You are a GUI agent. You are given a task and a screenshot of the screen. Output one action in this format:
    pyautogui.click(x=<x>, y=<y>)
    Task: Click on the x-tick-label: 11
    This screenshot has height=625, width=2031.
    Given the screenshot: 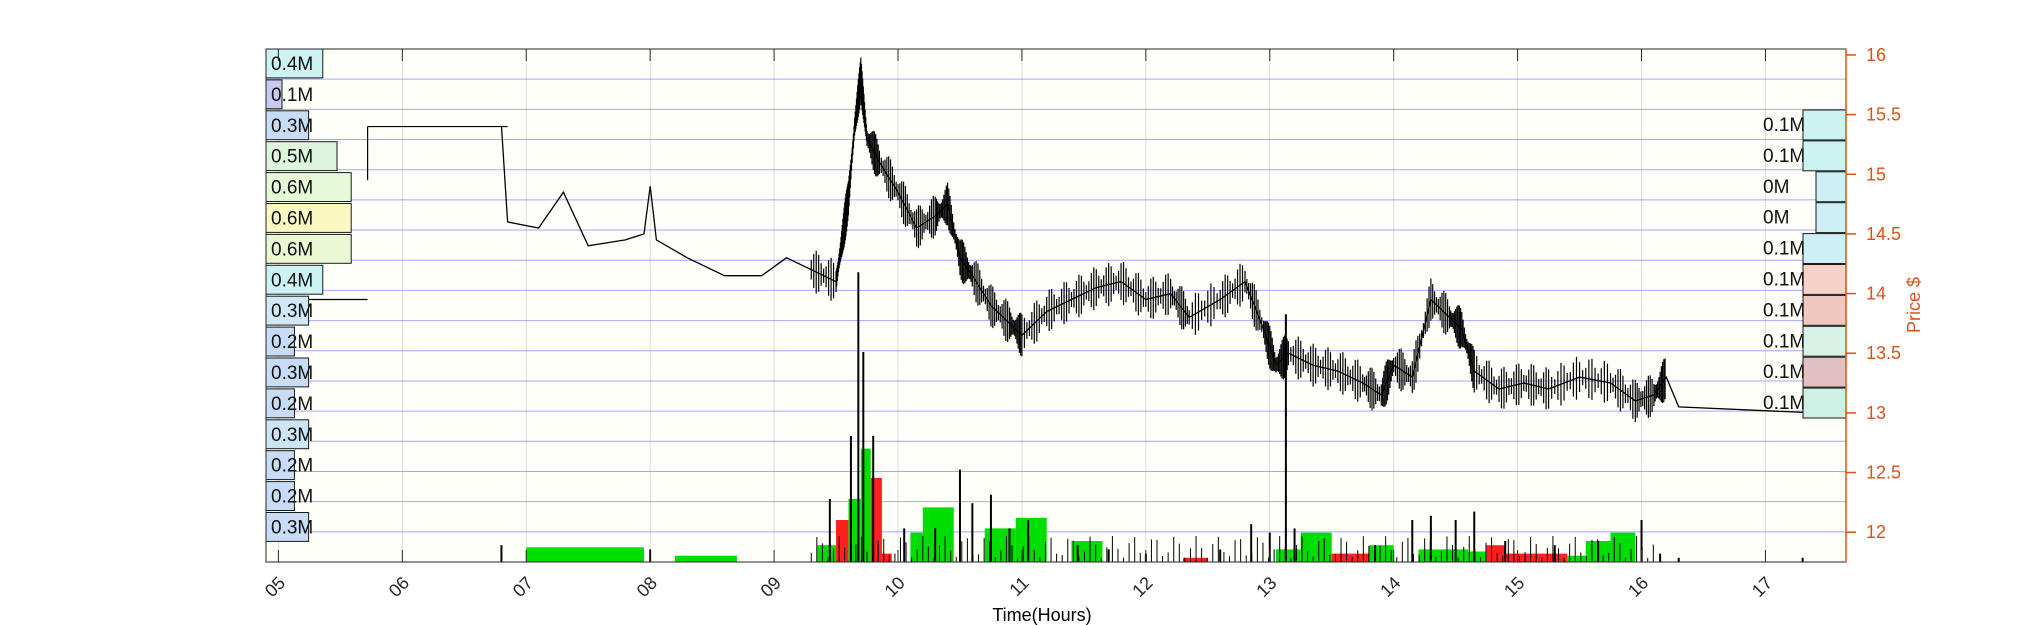 What is the action you would take?
    pyautogui.click(x=1018, y=586)
    